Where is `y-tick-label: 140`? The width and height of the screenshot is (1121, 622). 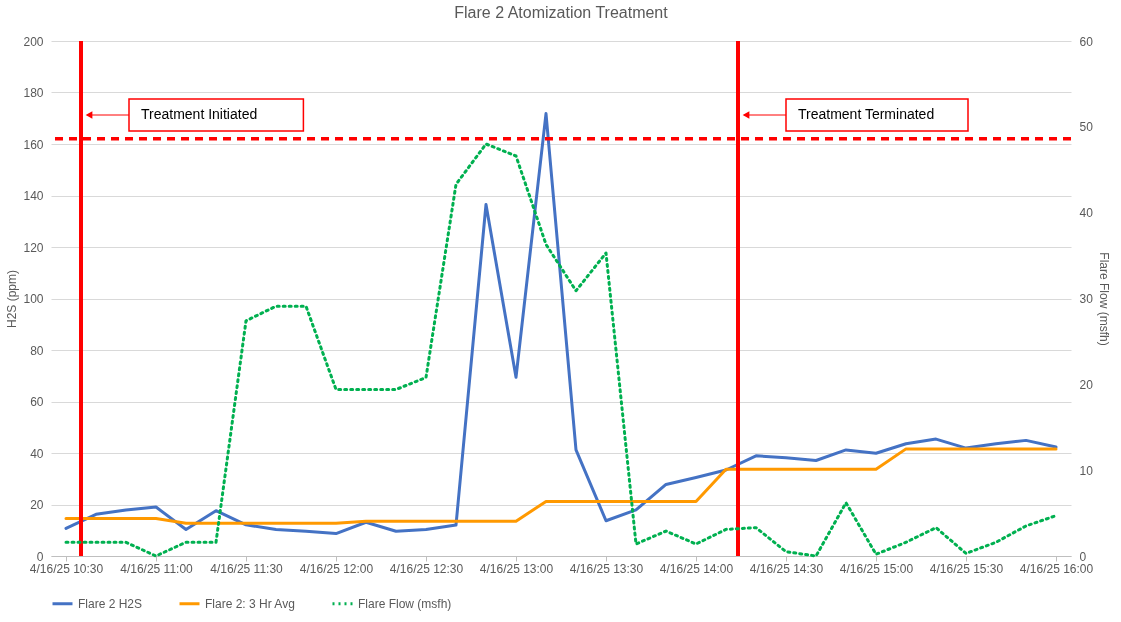
y-tick-label: 140 is located at coordinates (33, 196).